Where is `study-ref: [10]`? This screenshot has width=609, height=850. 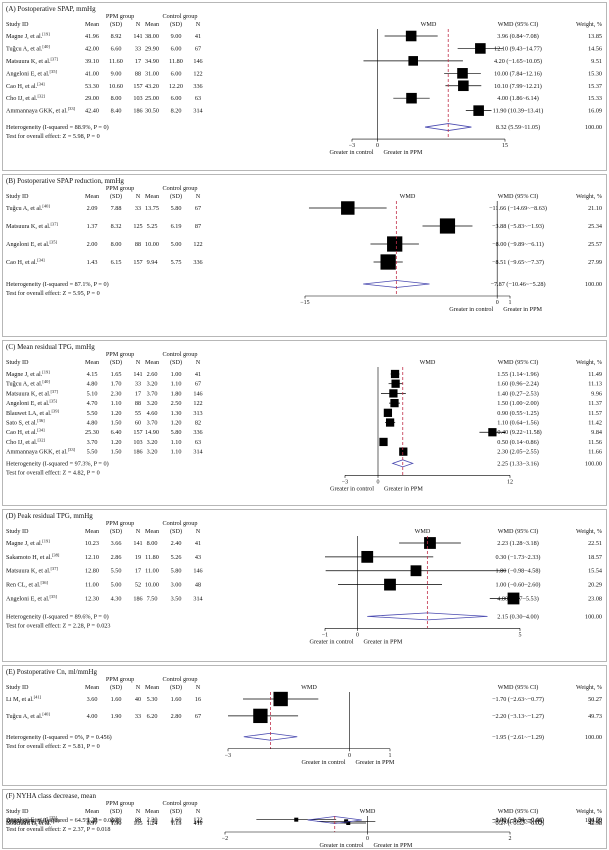 study-ref: [10] is located at coordinates (55, 821).